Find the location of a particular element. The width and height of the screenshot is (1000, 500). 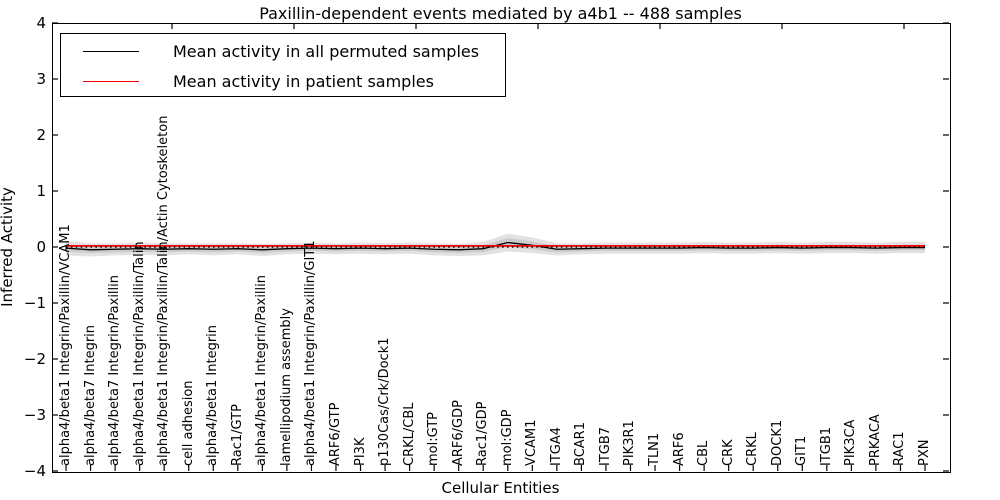

x-tick-label: p130Cas/Crk/Dock1 is located at coordinates (385, 401).